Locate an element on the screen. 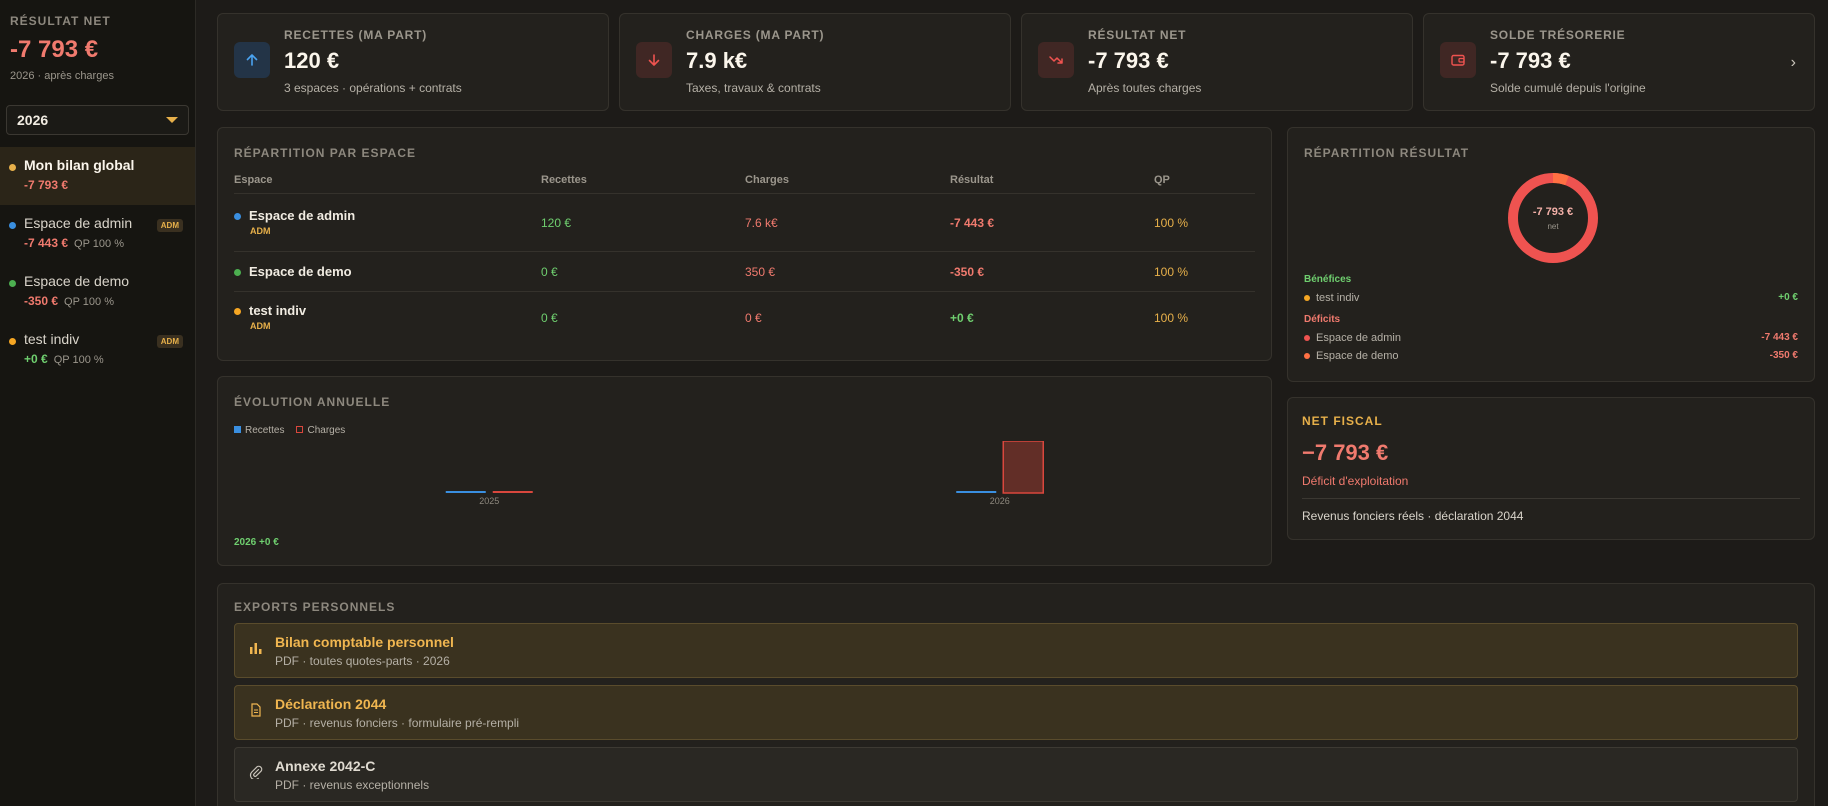 This screenshot has width=1828, height=806. table-header: Espace Recettes Charges Résultat QP is located at coordinates (744, 182).